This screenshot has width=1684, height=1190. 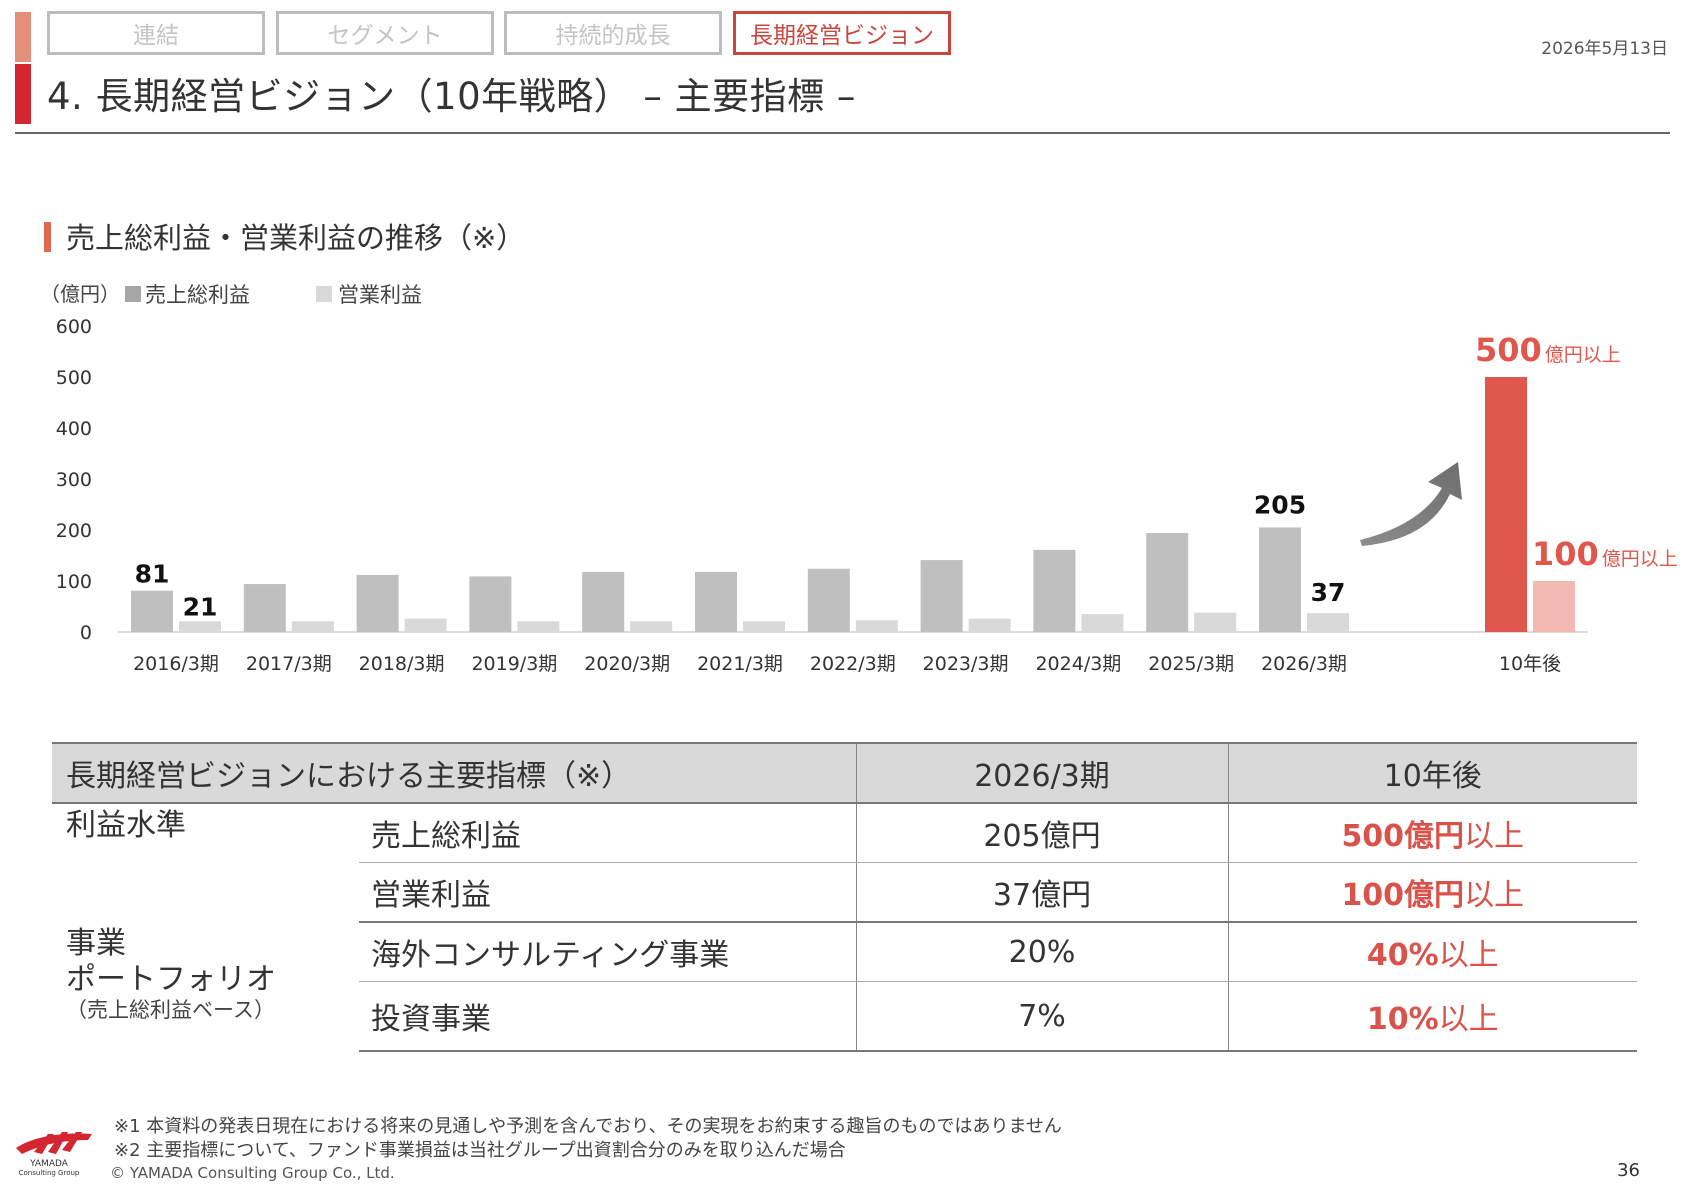 What do you see at coordinates (54, 1143) in the screenshot?
I see `company-logo-icon` at bounding box center [54, 1143].